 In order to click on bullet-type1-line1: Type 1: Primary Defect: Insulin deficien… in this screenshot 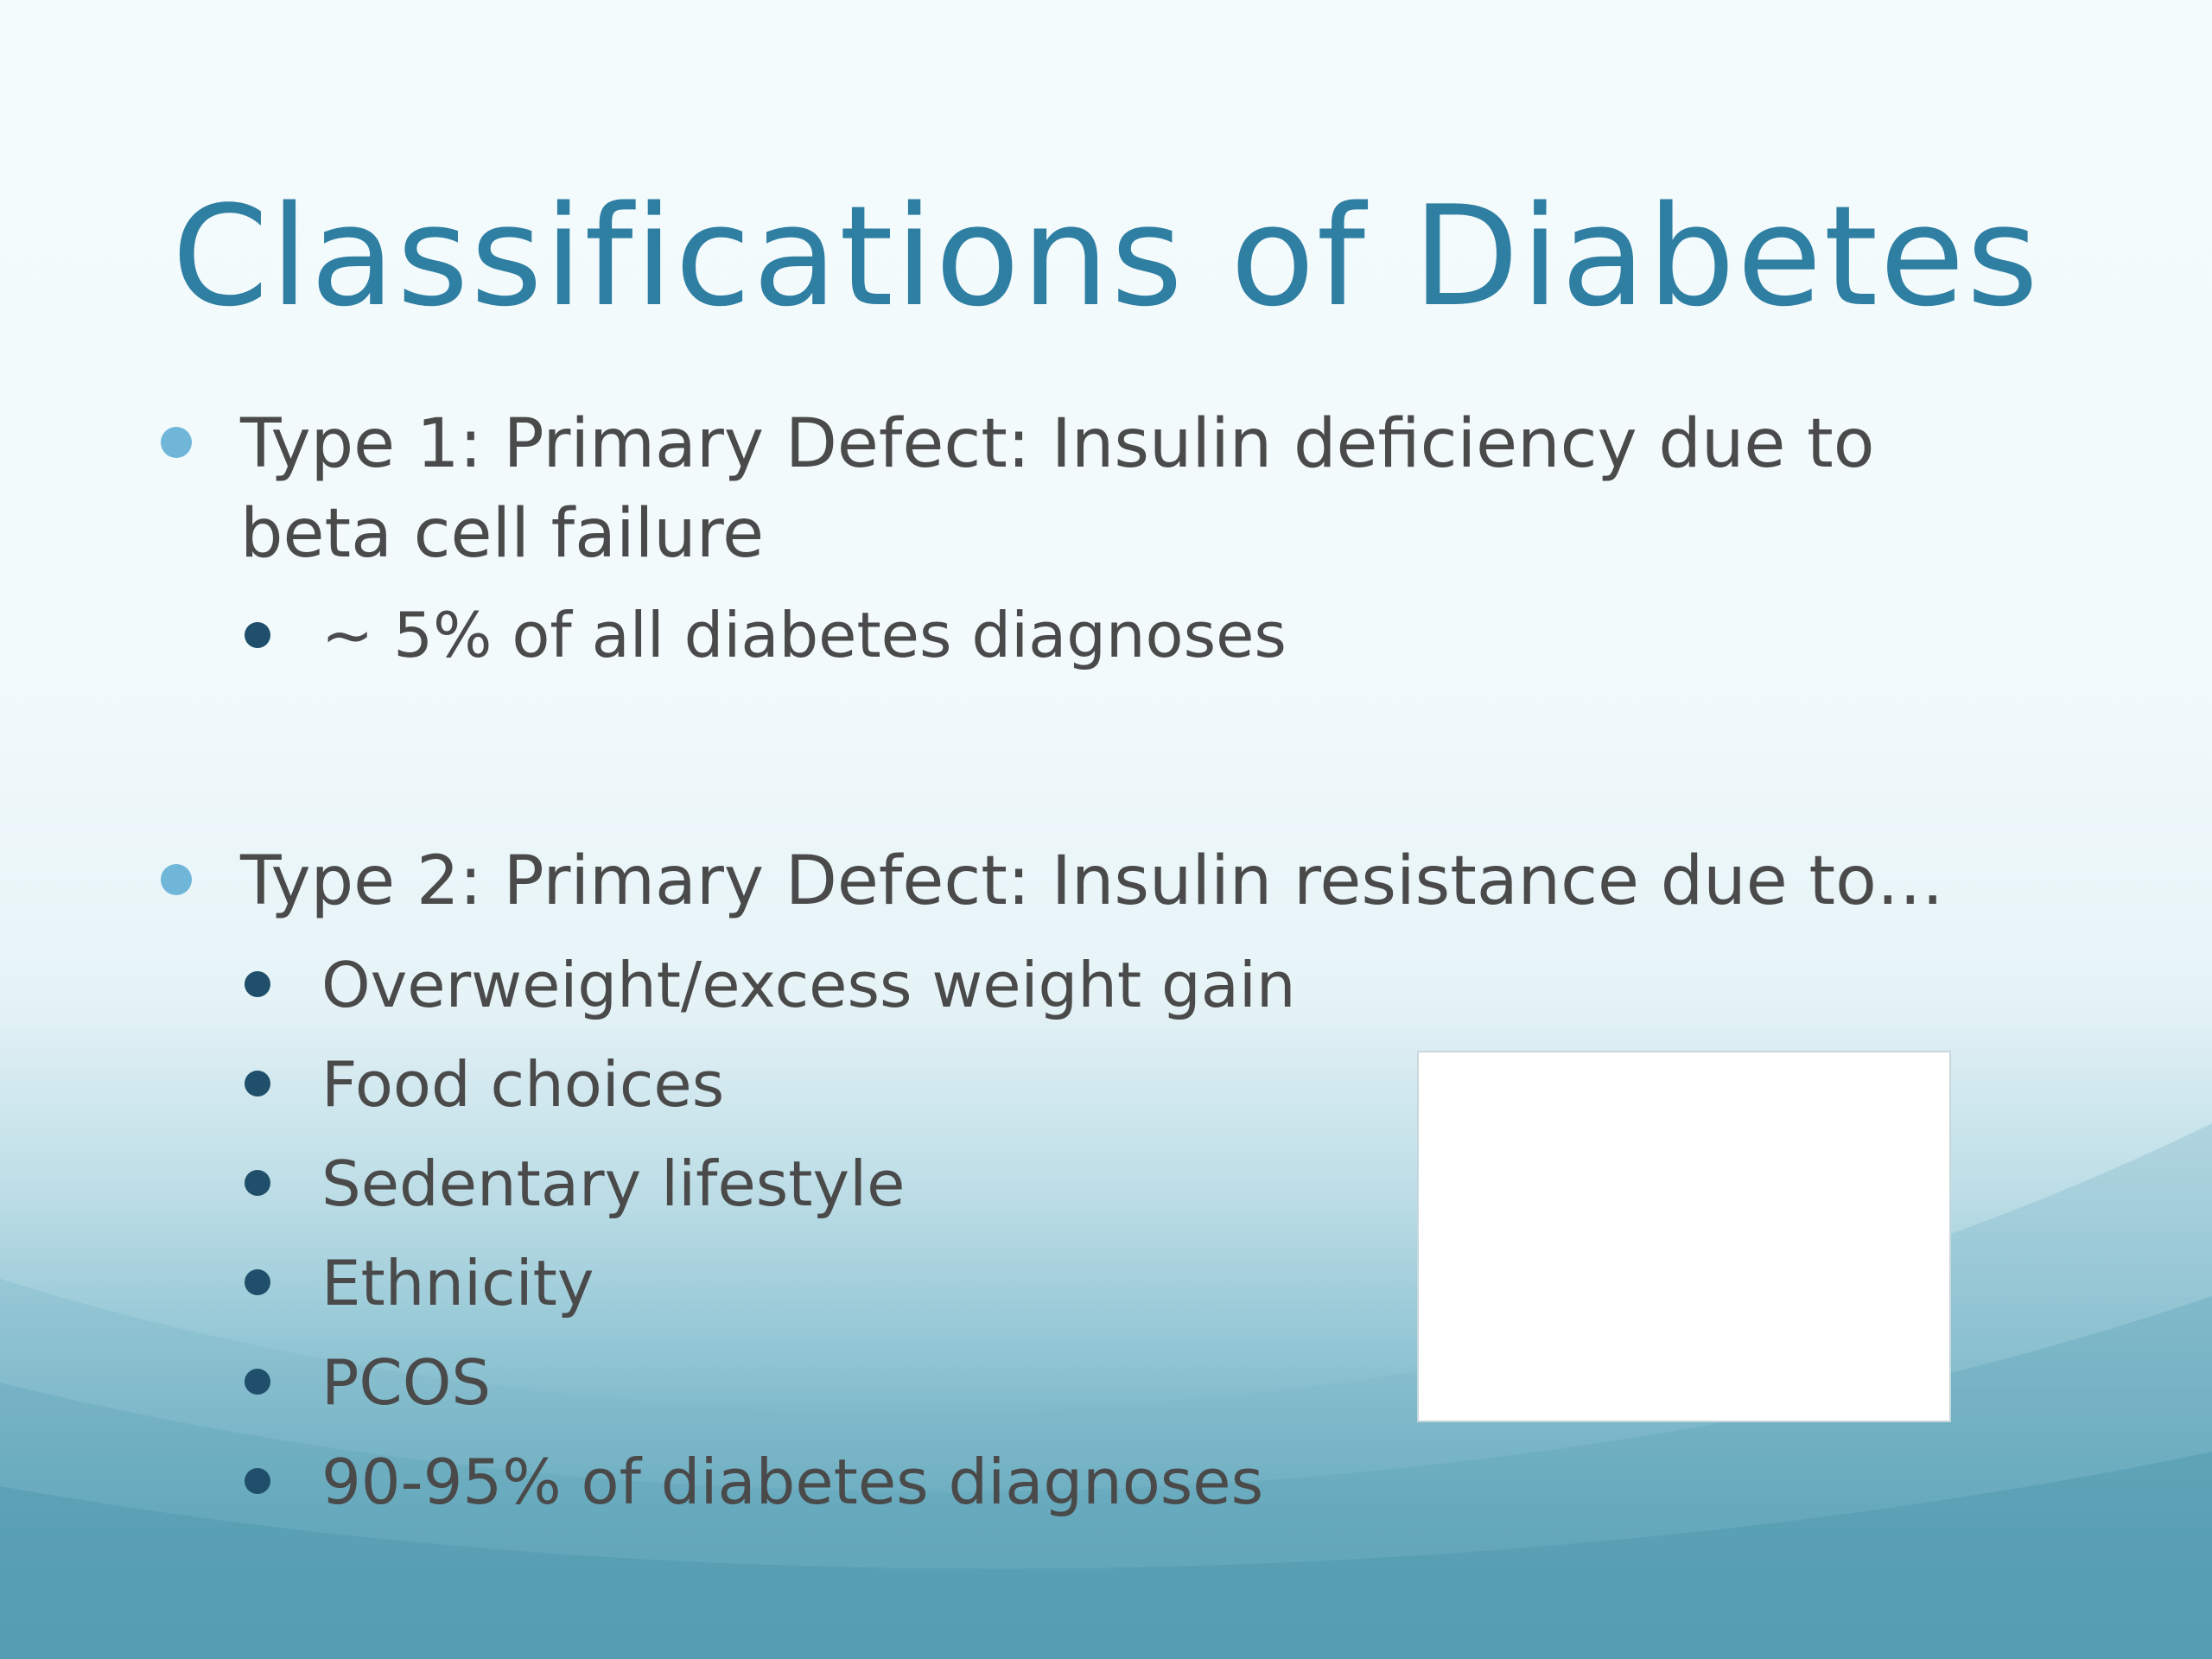, I will do `click(1057, 444)`.